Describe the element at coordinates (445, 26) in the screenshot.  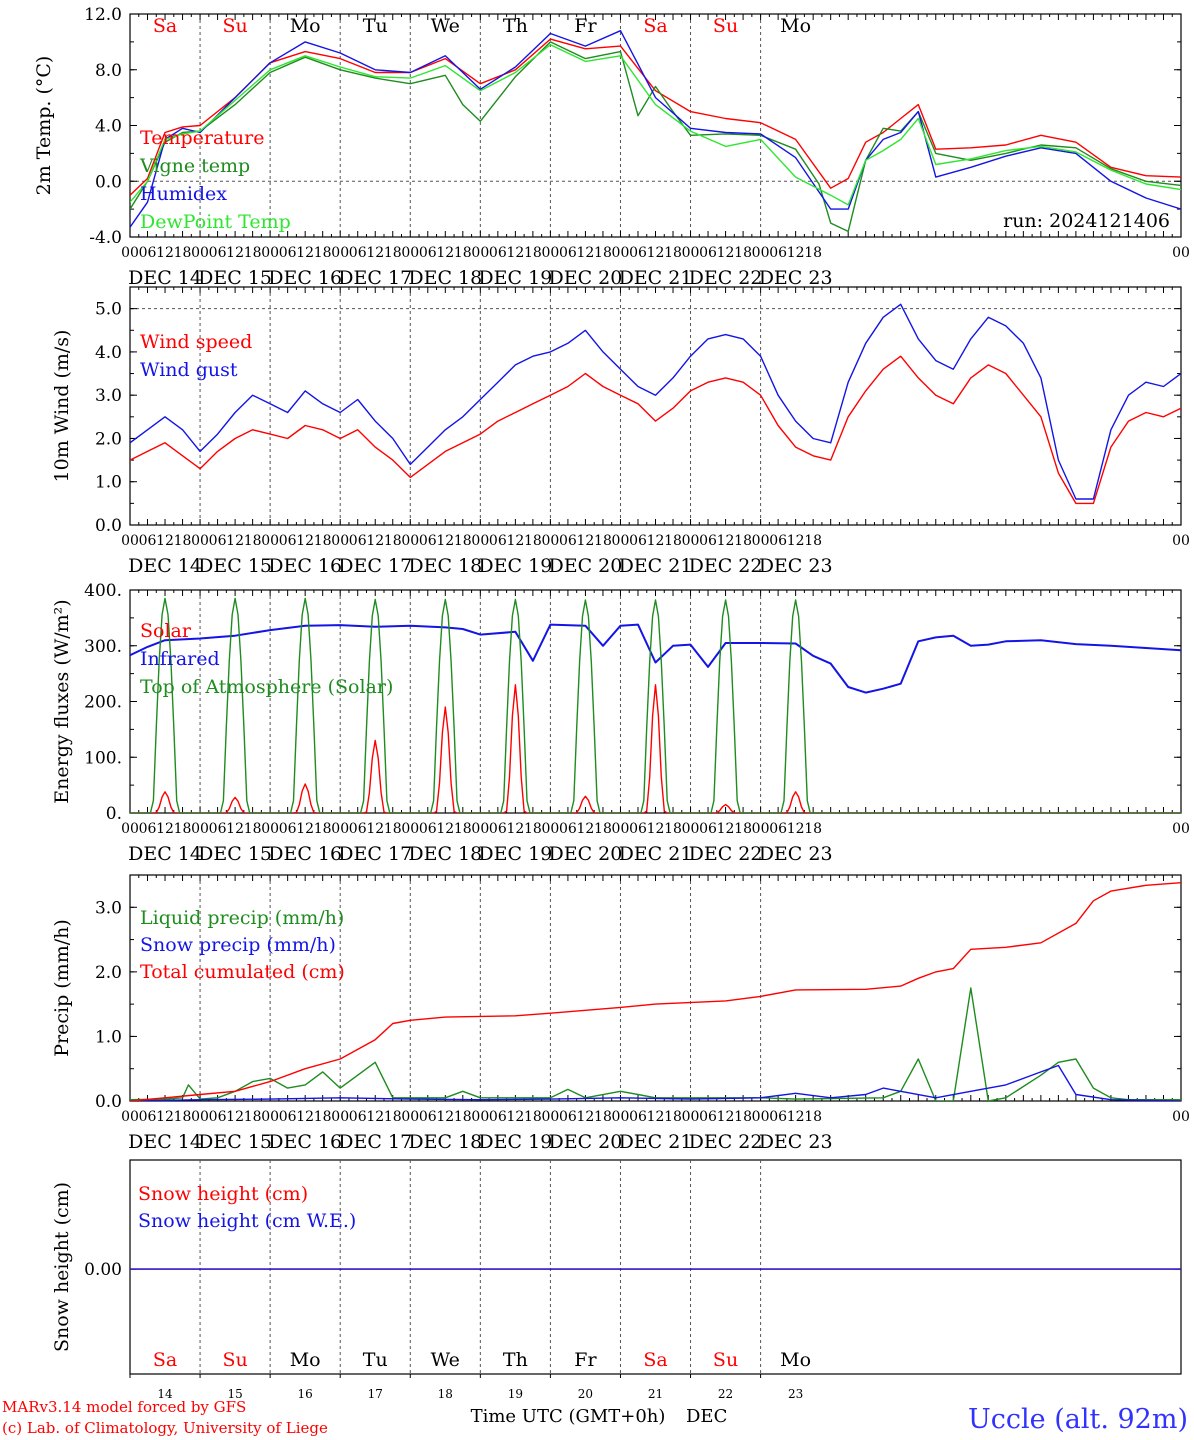
I see `weekday-label: We` at that location.